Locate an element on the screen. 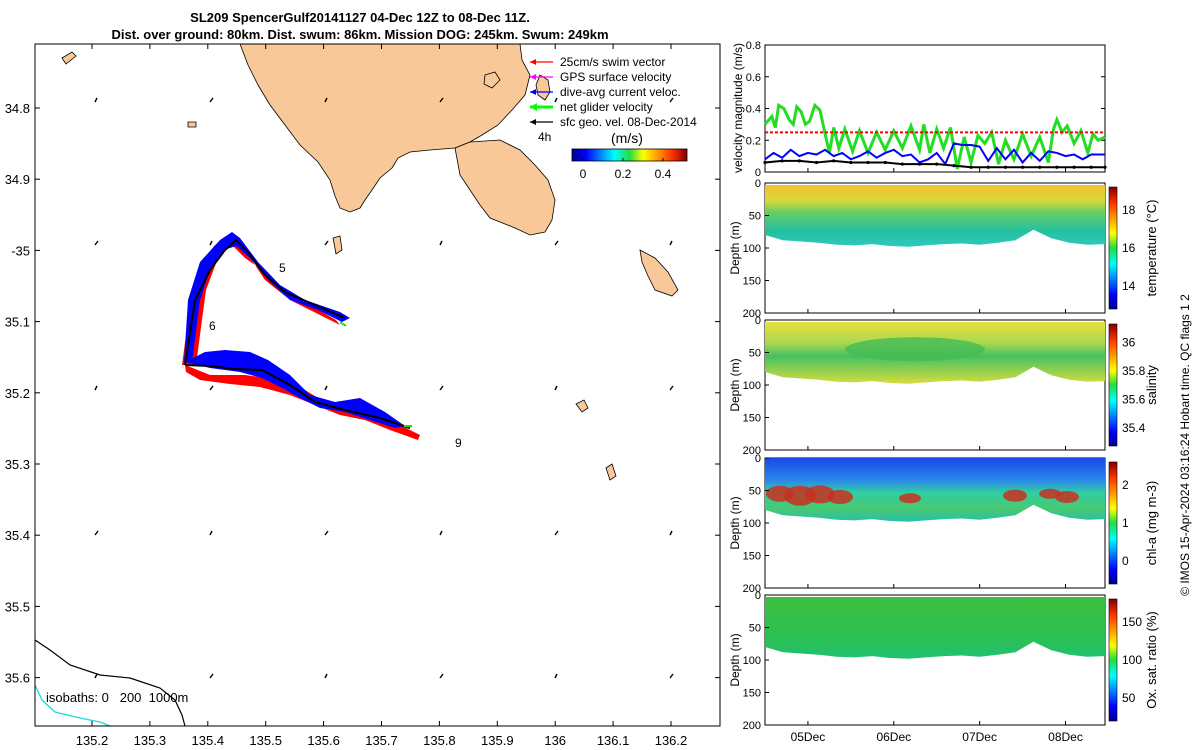 The height and width of the screenshot is (750, 1200). map-y-tick-label: 35.3 is located at coordinates (17, 464).